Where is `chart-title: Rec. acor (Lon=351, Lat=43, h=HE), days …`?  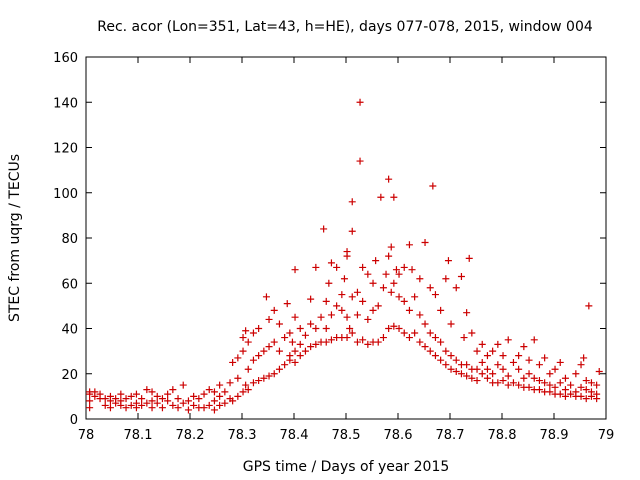
chart-title: Rec. acor (Lon=351, Lat=43, h=HE), days … is located at coordinates (345, 27).